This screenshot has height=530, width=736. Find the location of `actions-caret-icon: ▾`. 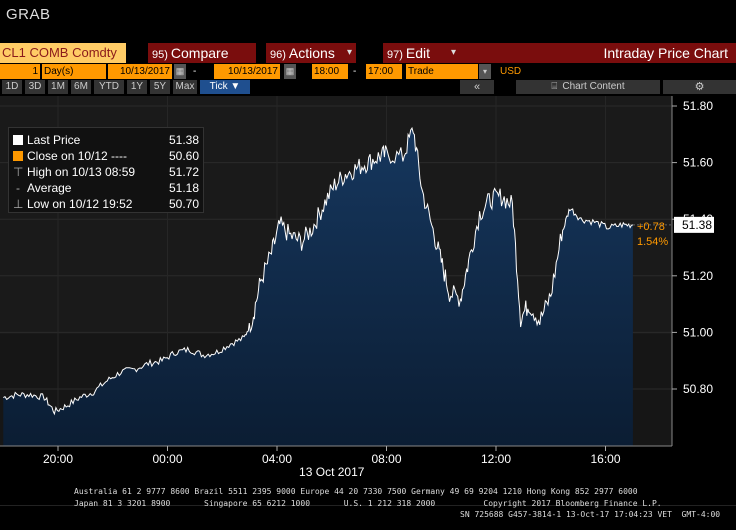

actions-caret-icon: ▾ is located at coordinates (349, 52).